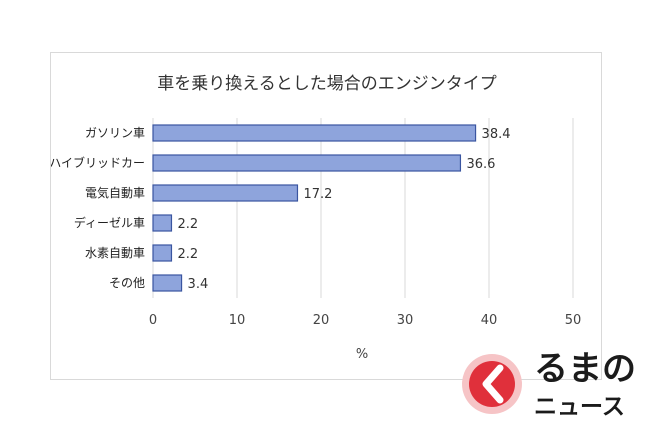 The width and height of the screenshot is (650, 433). What do you see at coordinates (115, 253) in the screenshot?
I see `category-label-4: 水素自動車` at bounding box center [115, 253].